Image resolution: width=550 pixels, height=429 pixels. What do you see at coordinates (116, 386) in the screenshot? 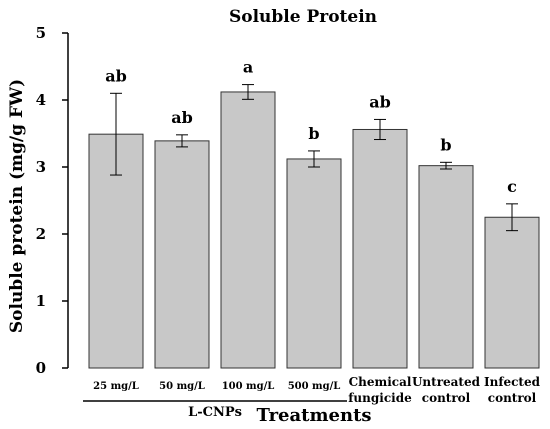
I see `category-label: 25 mg/L` at bounding box center [116, 386].